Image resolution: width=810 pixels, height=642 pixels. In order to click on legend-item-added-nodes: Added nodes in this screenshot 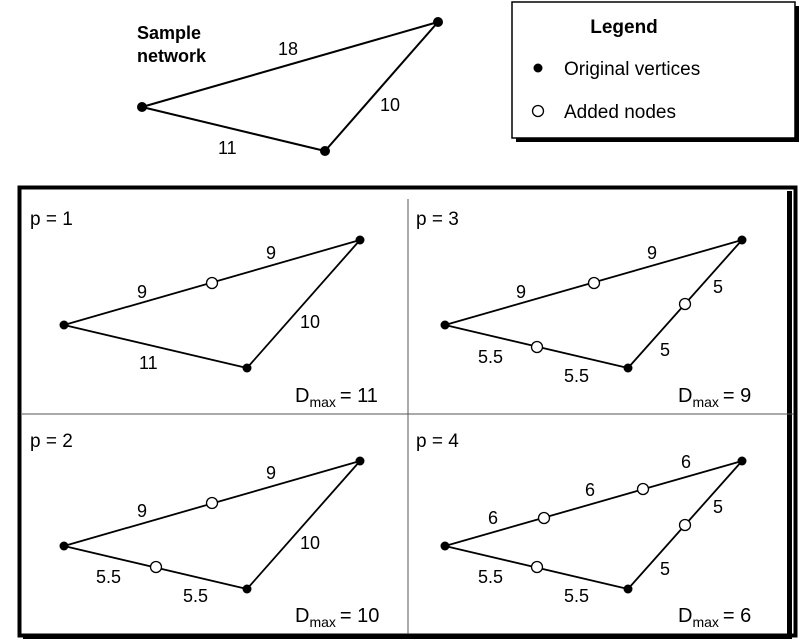, I will do `click(620, 112)`.